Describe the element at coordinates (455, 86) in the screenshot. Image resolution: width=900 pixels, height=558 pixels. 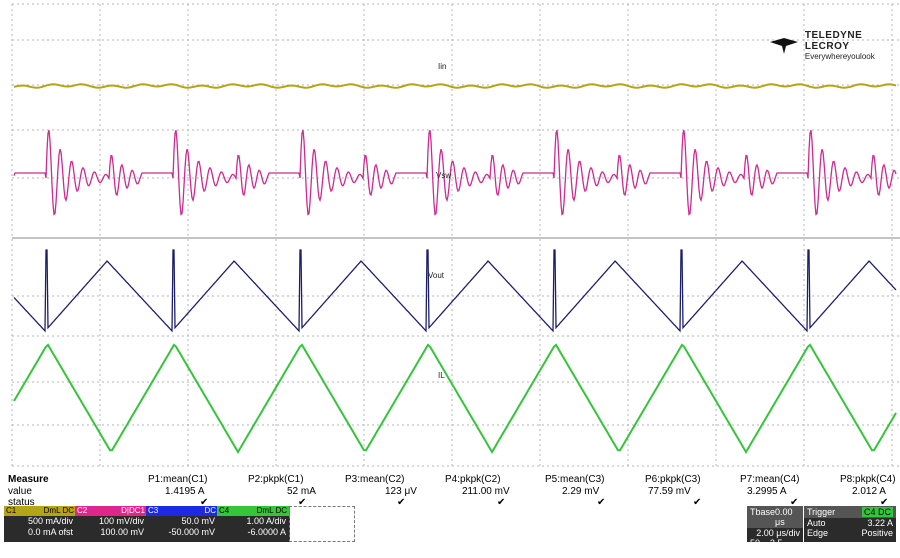
I see `iin-waveform` at that location.